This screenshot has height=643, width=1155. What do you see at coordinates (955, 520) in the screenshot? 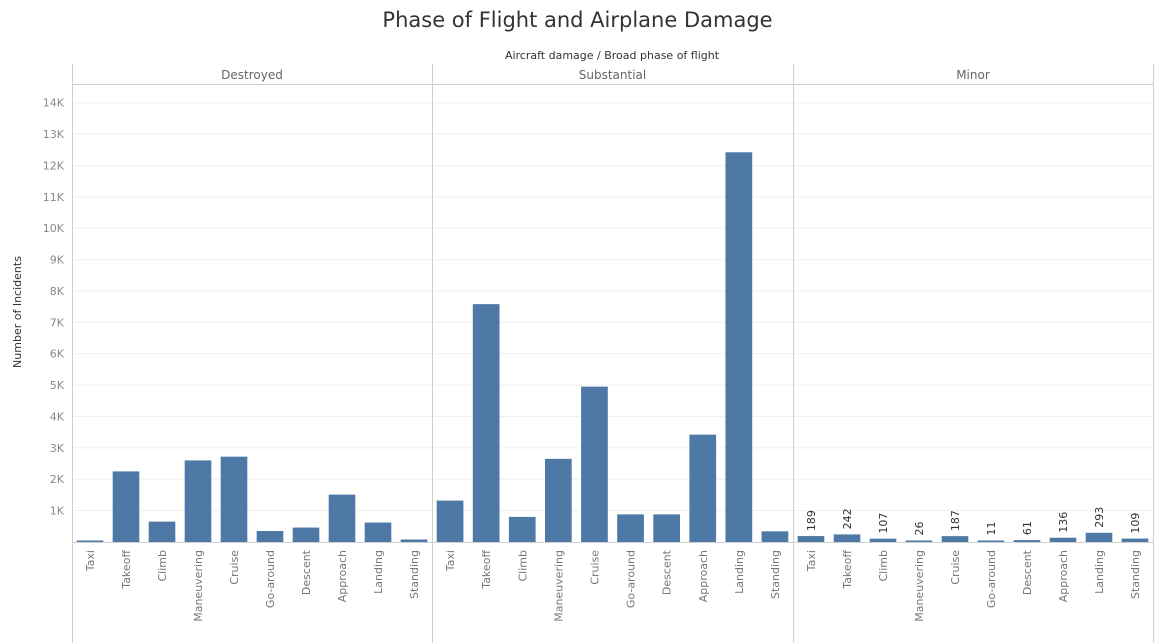
I see `data-label: 187` at bounding box center [955, 520].